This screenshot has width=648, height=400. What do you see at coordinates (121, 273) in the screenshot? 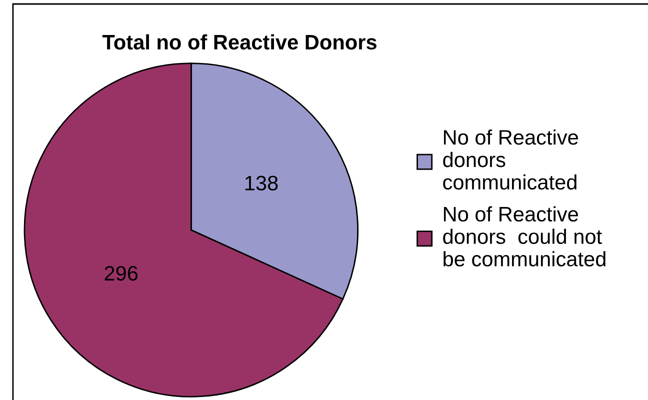
I see `data-label: 296` at bounding box center [121, 273].